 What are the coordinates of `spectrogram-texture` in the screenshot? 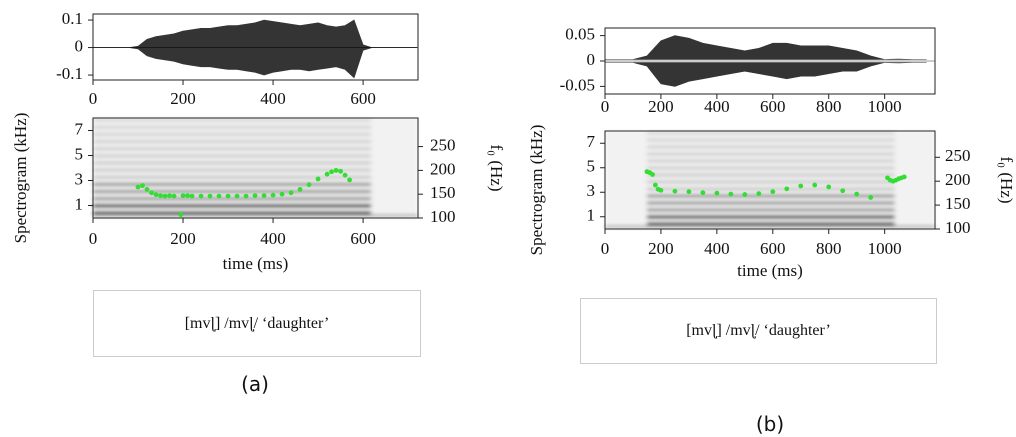 It's located at (770, 180).